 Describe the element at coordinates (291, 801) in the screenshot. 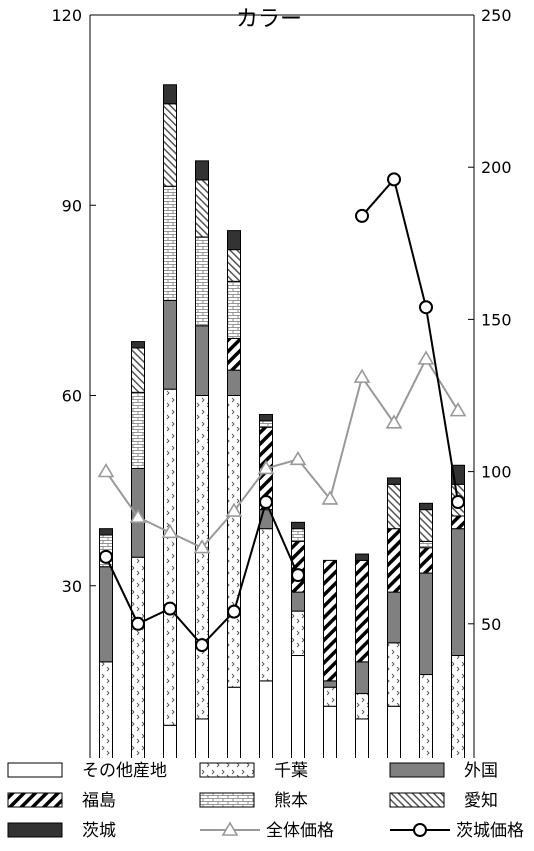

I see `legend-label: 熊本` at that location.